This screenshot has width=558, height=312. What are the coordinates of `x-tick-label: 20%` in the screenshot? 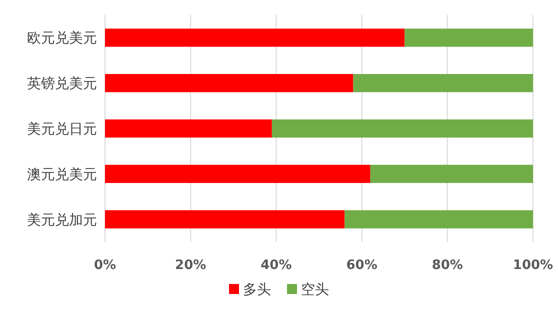 It's located at (190, 265).